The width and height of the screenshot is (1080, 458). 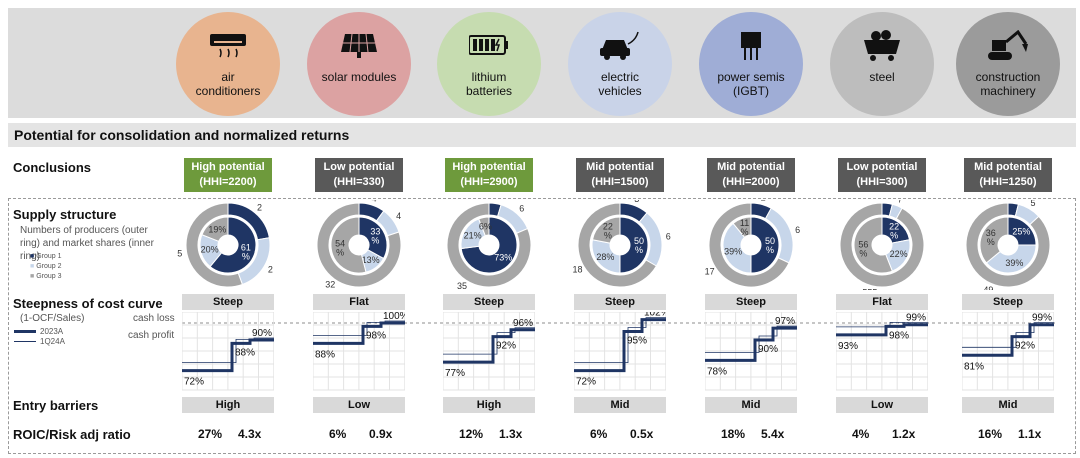 What do you see at coordinates (489, 84) in the screenshot?
I see `industry-label: lithium batteries` at bounding box center [489, 84].